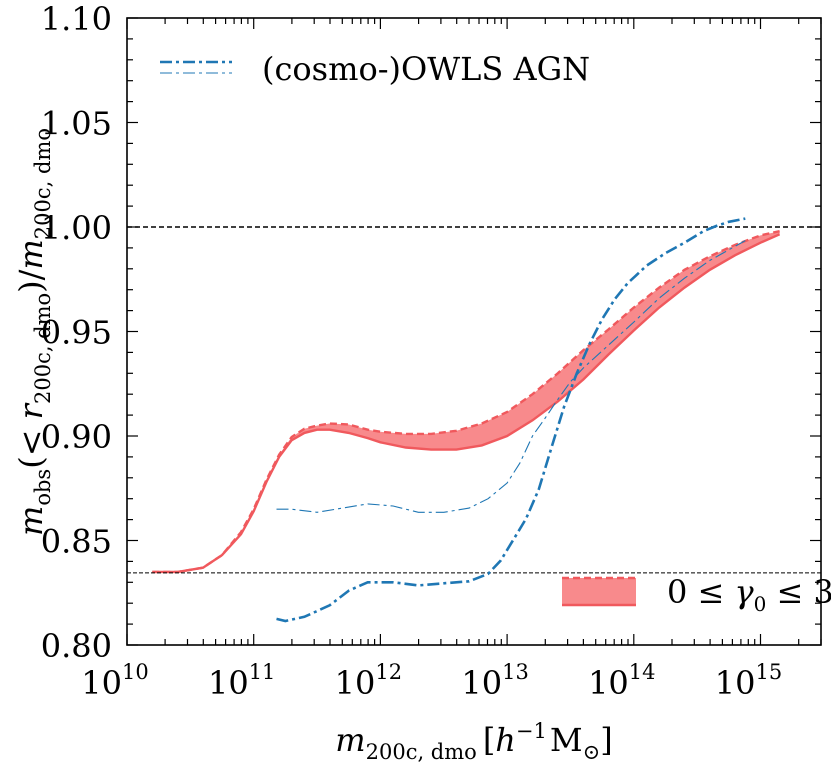 The width and height of the screenshot is (831, 773). I want to click on band-legend-post: ≤ 3, so click(798, 592).